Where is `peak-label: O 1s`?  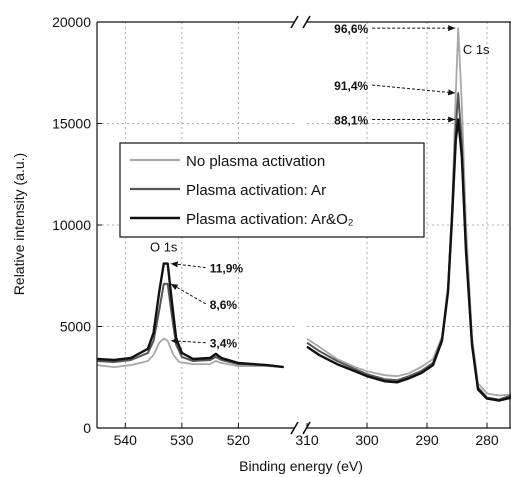 peak-label: O 1s is located at coordinates (164, 247).